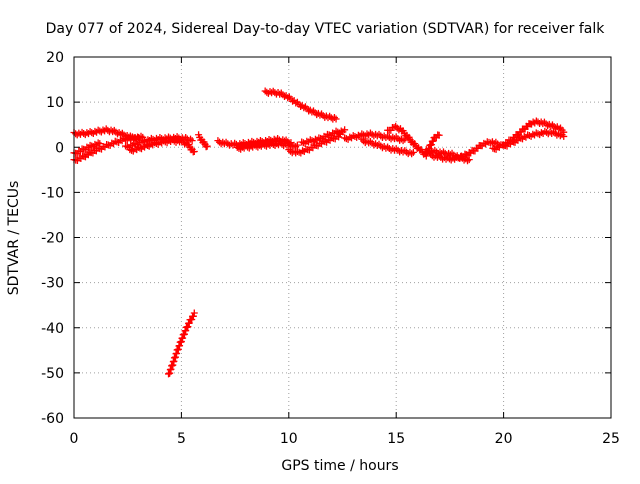 The width and height of the screenshot is (640, 484). I want to click on series-arc-j, so click(323, 136).